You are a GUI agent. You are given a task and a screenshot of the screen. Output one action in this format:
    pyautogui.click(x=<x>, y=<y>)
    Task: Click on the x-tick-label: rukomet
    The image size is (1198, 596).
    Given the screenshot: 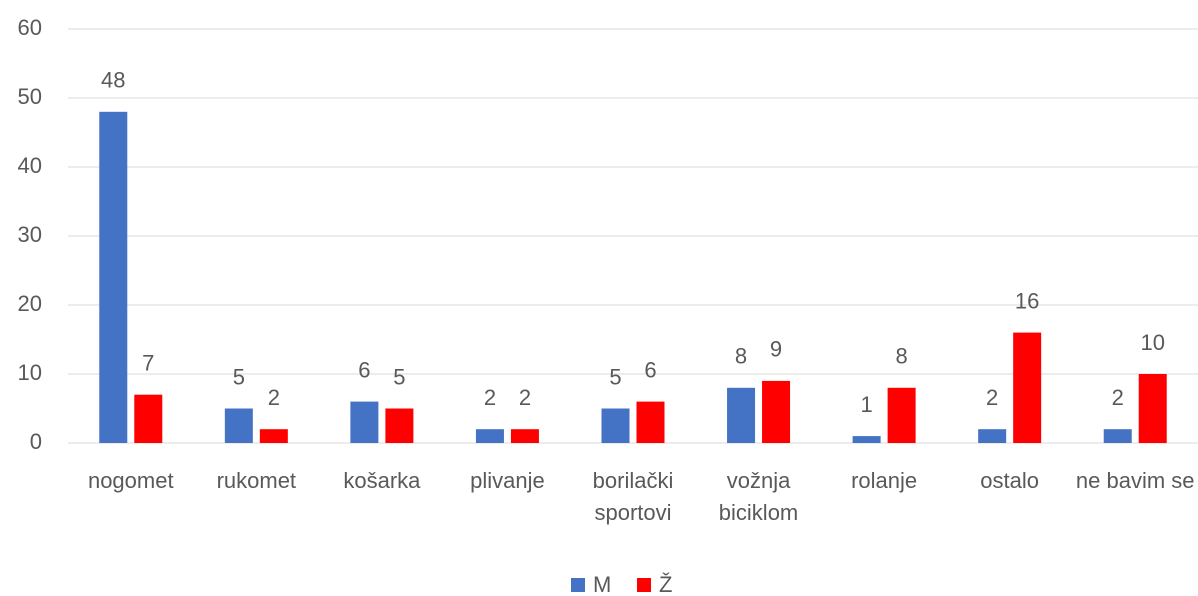 What is the action you would take?
    pyautogui.click(x=256, y=480)
    